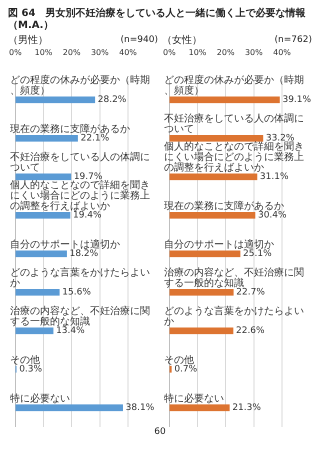 The width and height of the screenshot is (320, 453). I want to click on data-label: 22.7%, so click(251, 293).